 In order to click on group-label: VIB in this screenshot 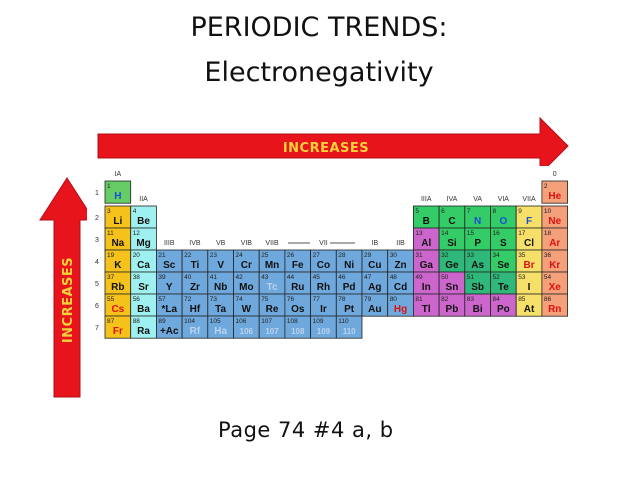, I will do `click(247, 243)`.